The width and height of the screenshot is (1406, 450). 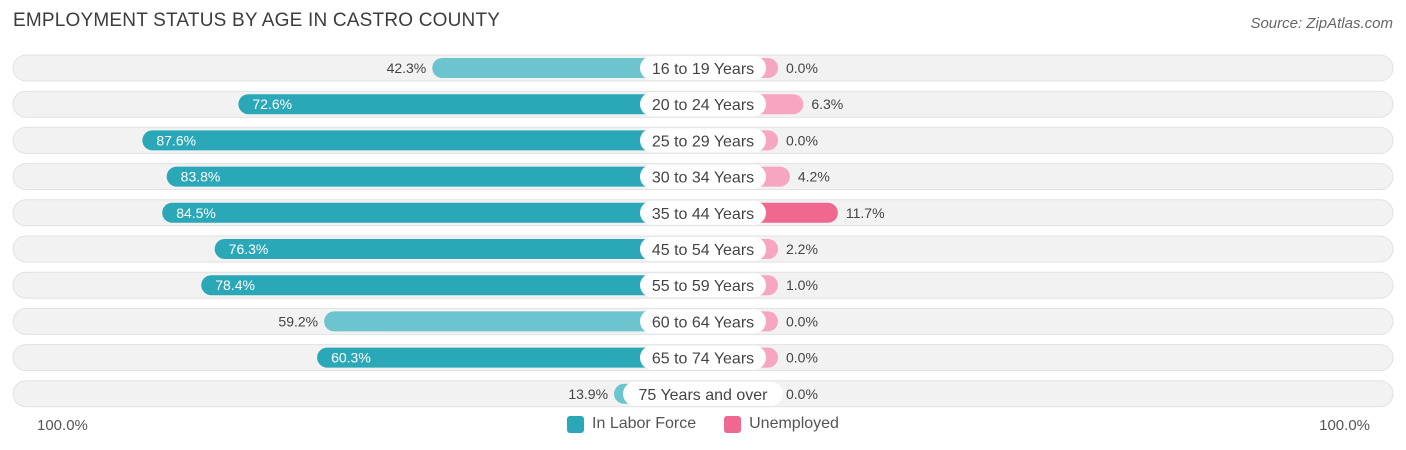 I want to click on value-label-in-labor-force: 72.6%, so click(x=272, y=104).